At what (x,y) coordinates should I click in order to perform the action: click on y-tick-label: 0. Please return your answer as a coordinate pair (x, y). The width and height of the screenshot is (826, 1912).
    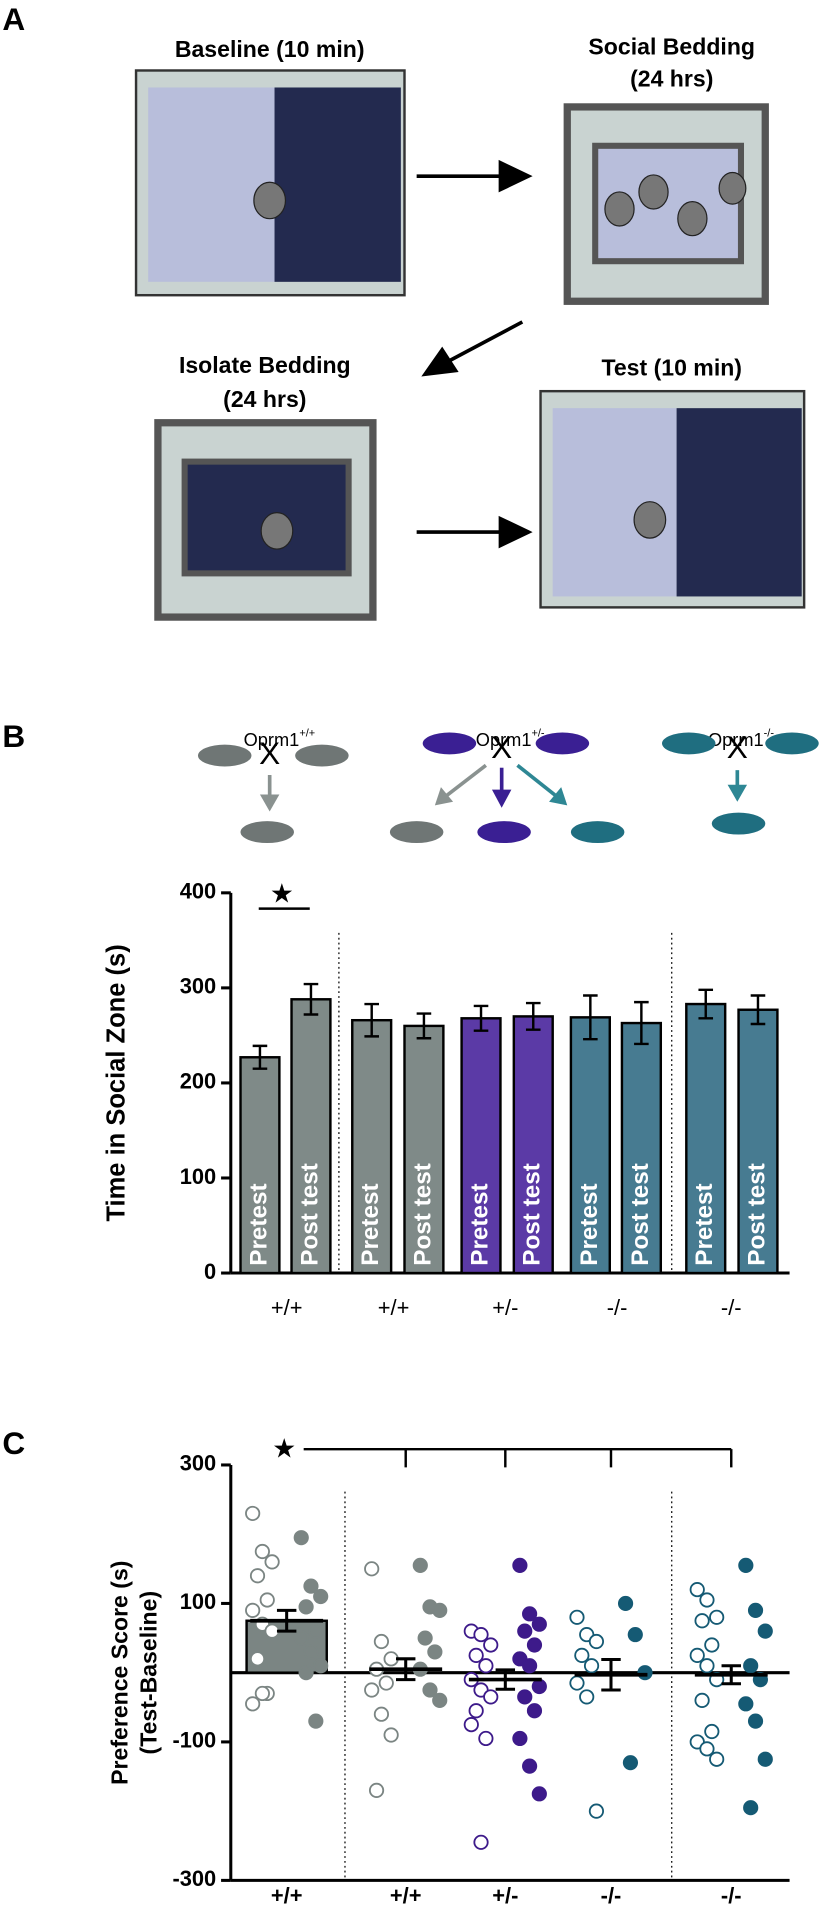
    Looking at the image, I should click on (210, 1271).